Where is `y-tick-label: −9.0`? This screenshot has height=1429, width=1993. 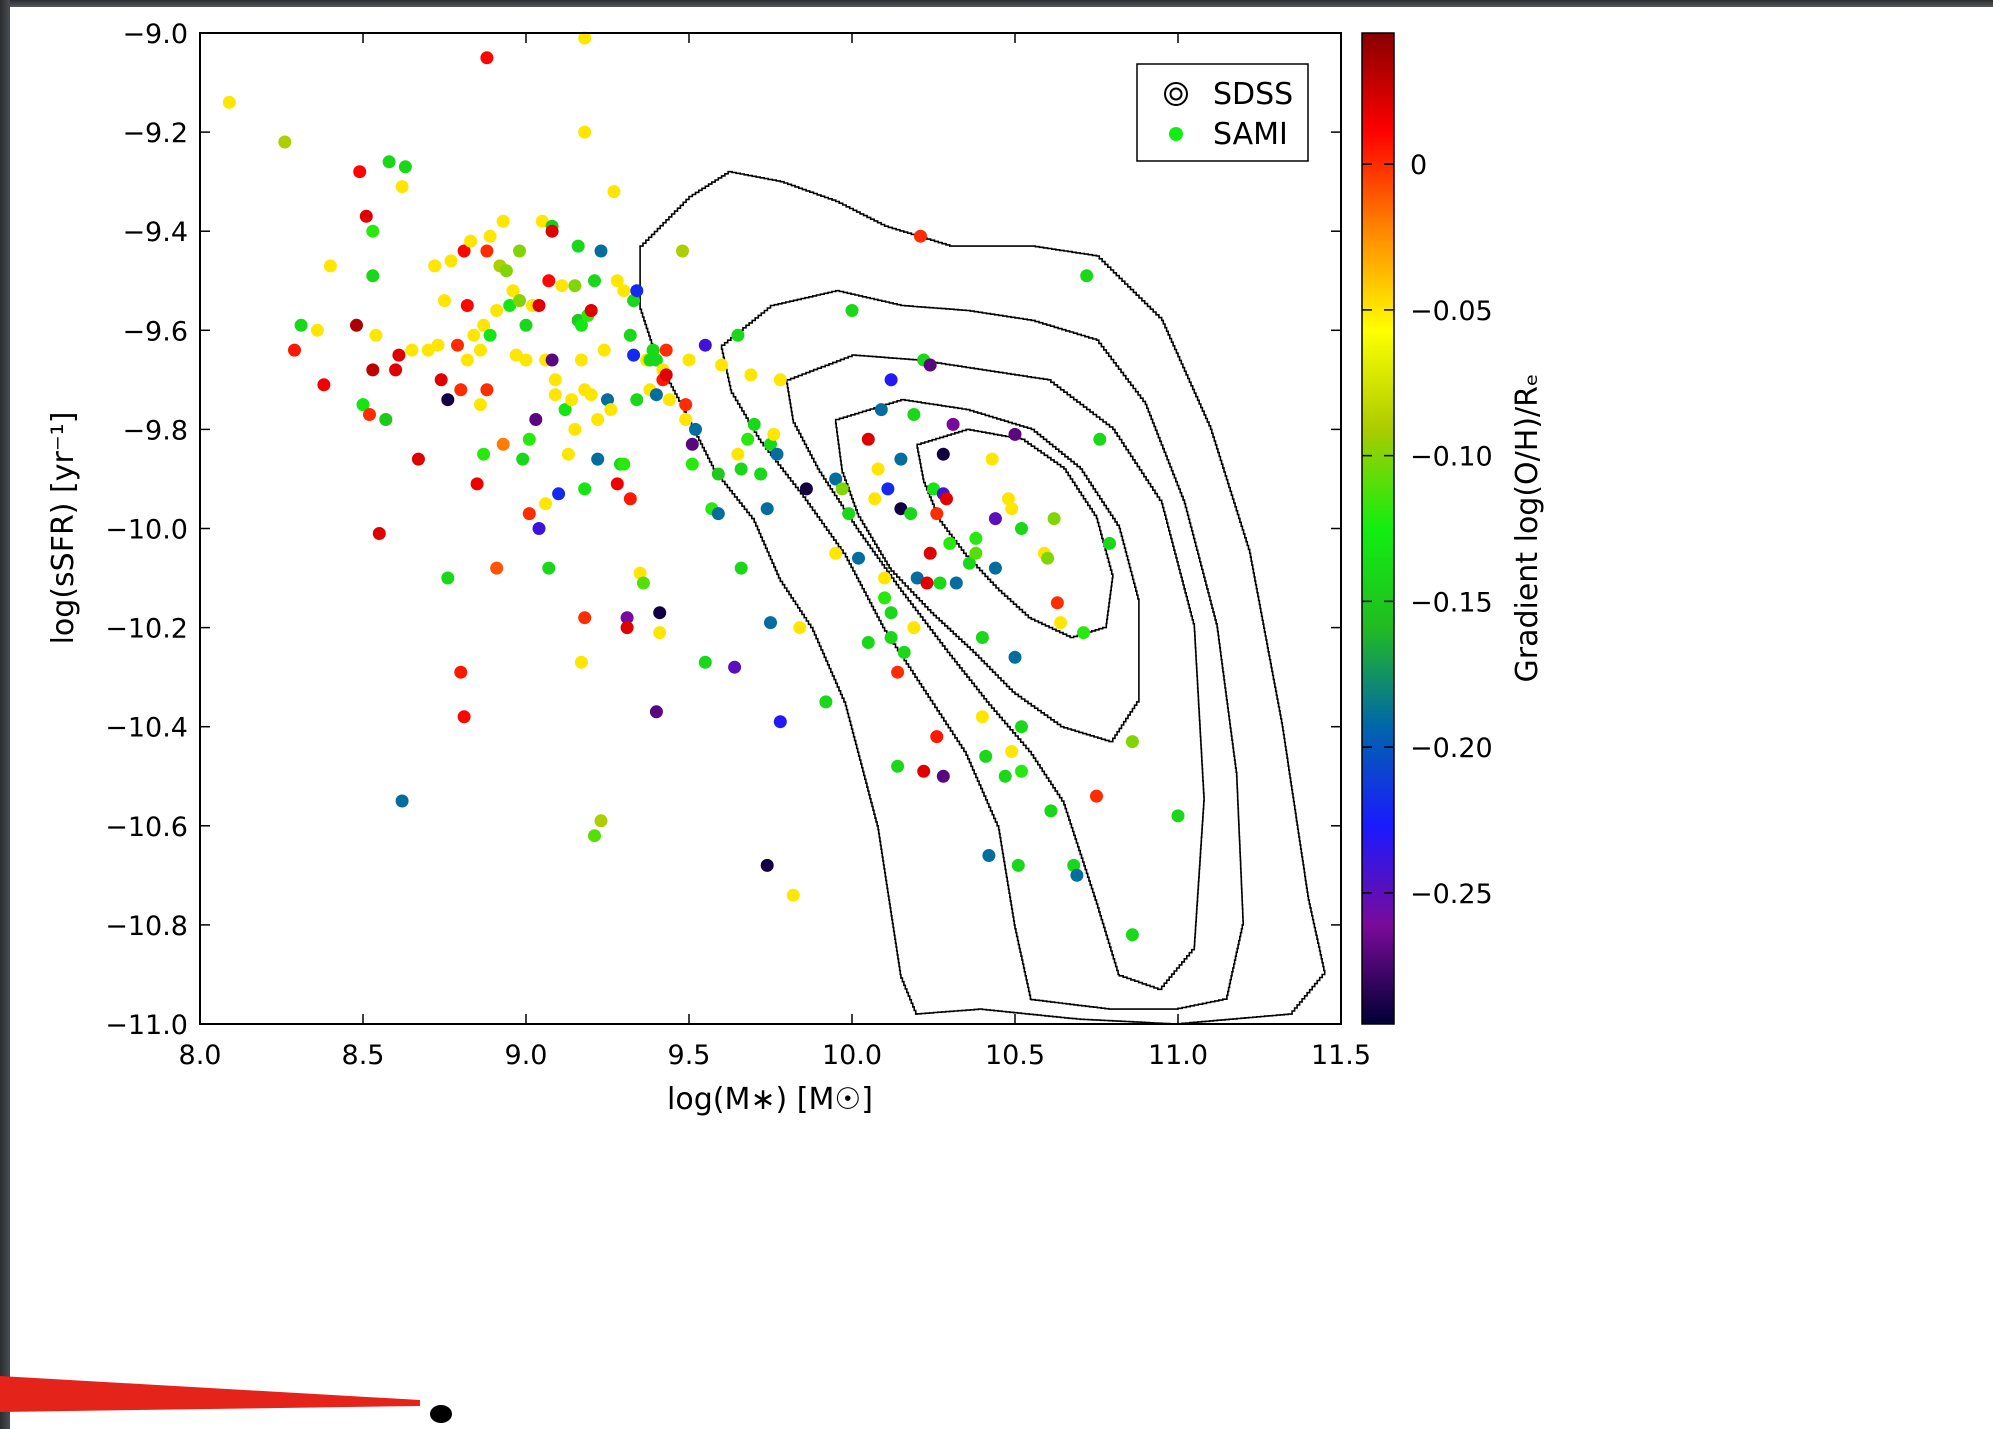
y-tick-label: −9.0 is located at coordinates (155, 34).